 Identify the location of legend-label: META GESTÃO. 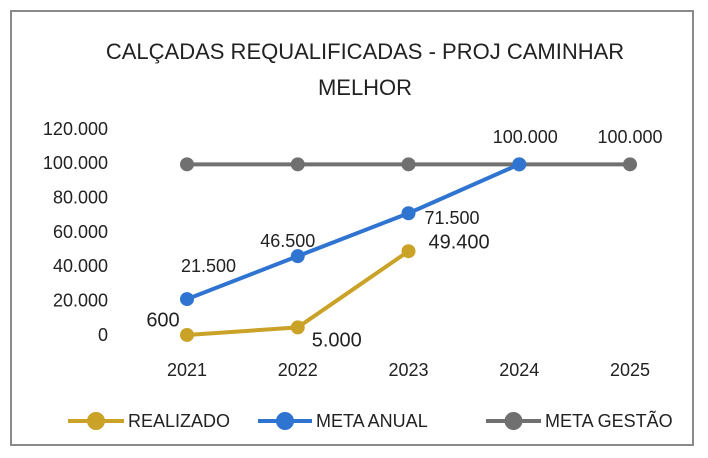
(609, 420).